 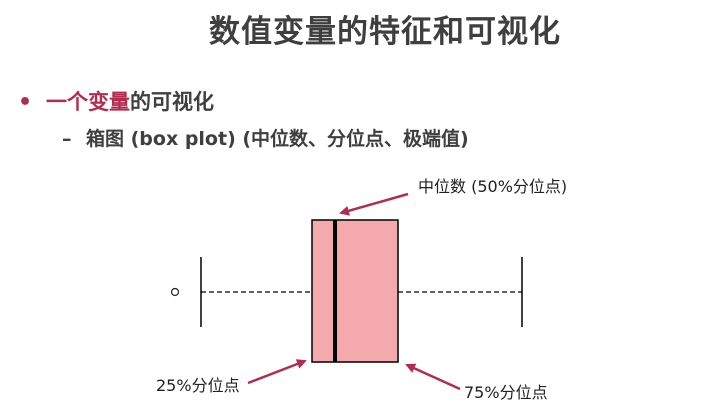 I want to click on iqr-box, so click(x=355, y=291).